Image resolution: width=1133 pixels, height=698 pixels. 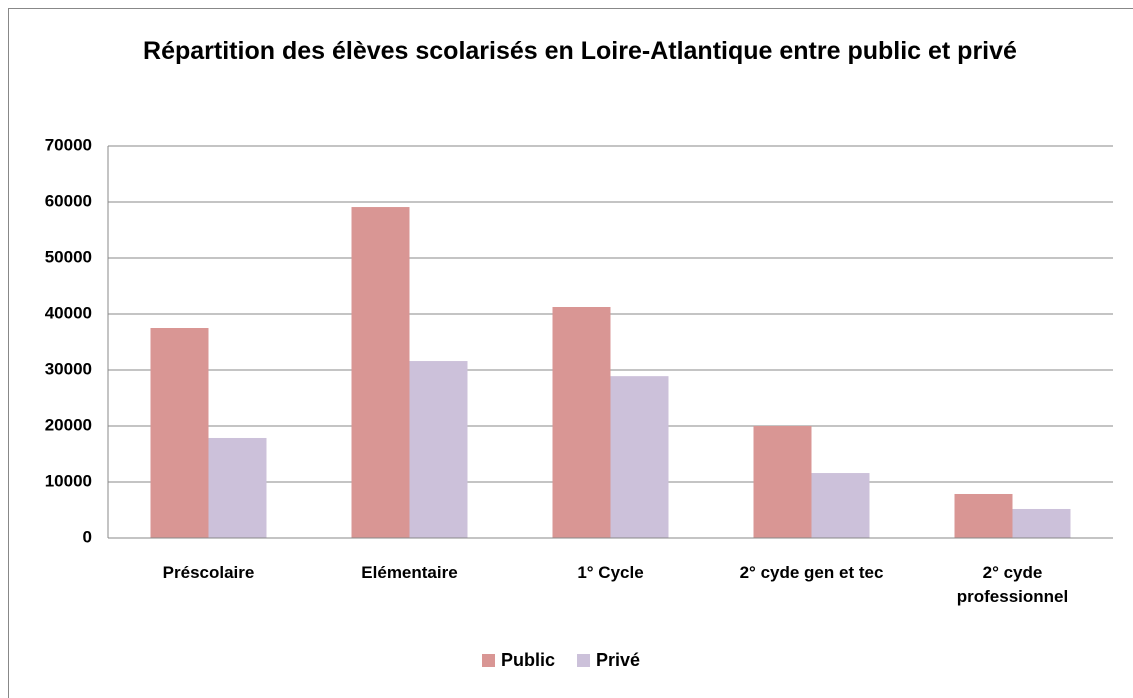 What do you see at coordinates (68, 256) in the screenshot?
I see `y-tick-label: 50000` at bounding box center [68, 256].